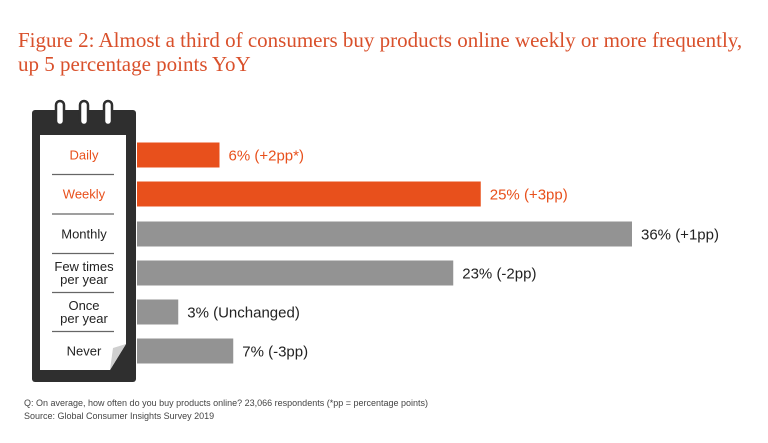 The image size is (768, 443). I want to click on value-label: 6% (+2pp*), so click(266, 156).